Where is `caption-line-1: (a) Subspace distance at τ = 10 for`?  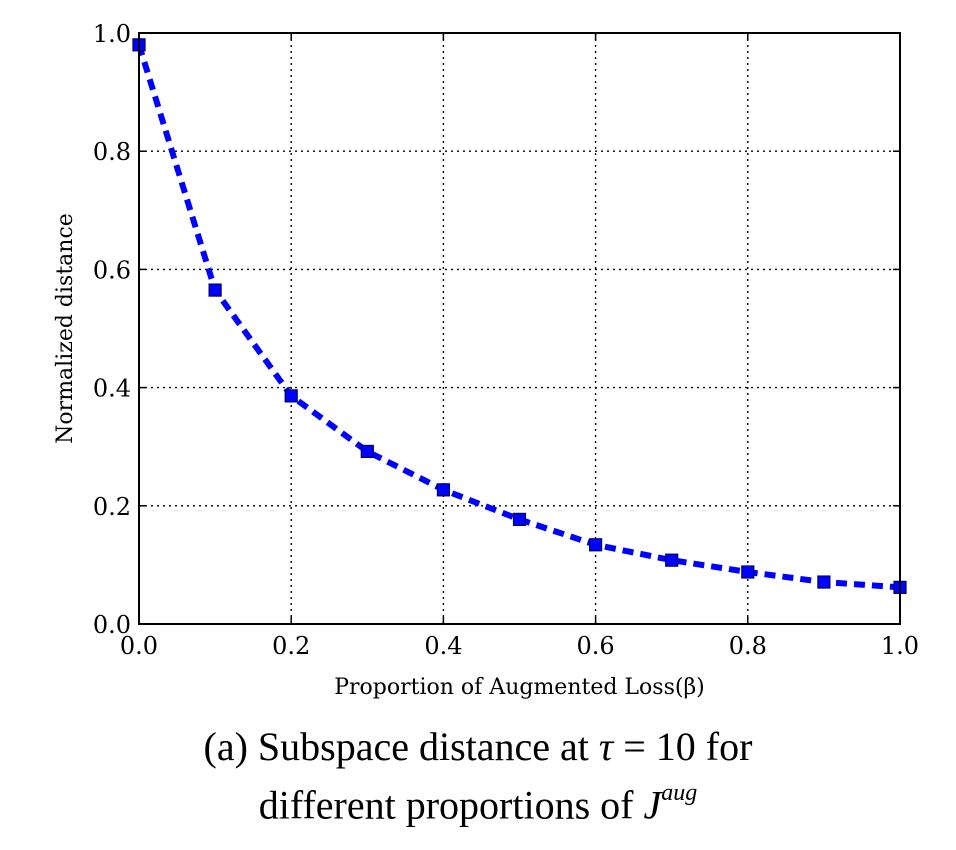 caption-line-1: (a) Subspace distance at τ = 10 for is located at coordinates (478, 747).